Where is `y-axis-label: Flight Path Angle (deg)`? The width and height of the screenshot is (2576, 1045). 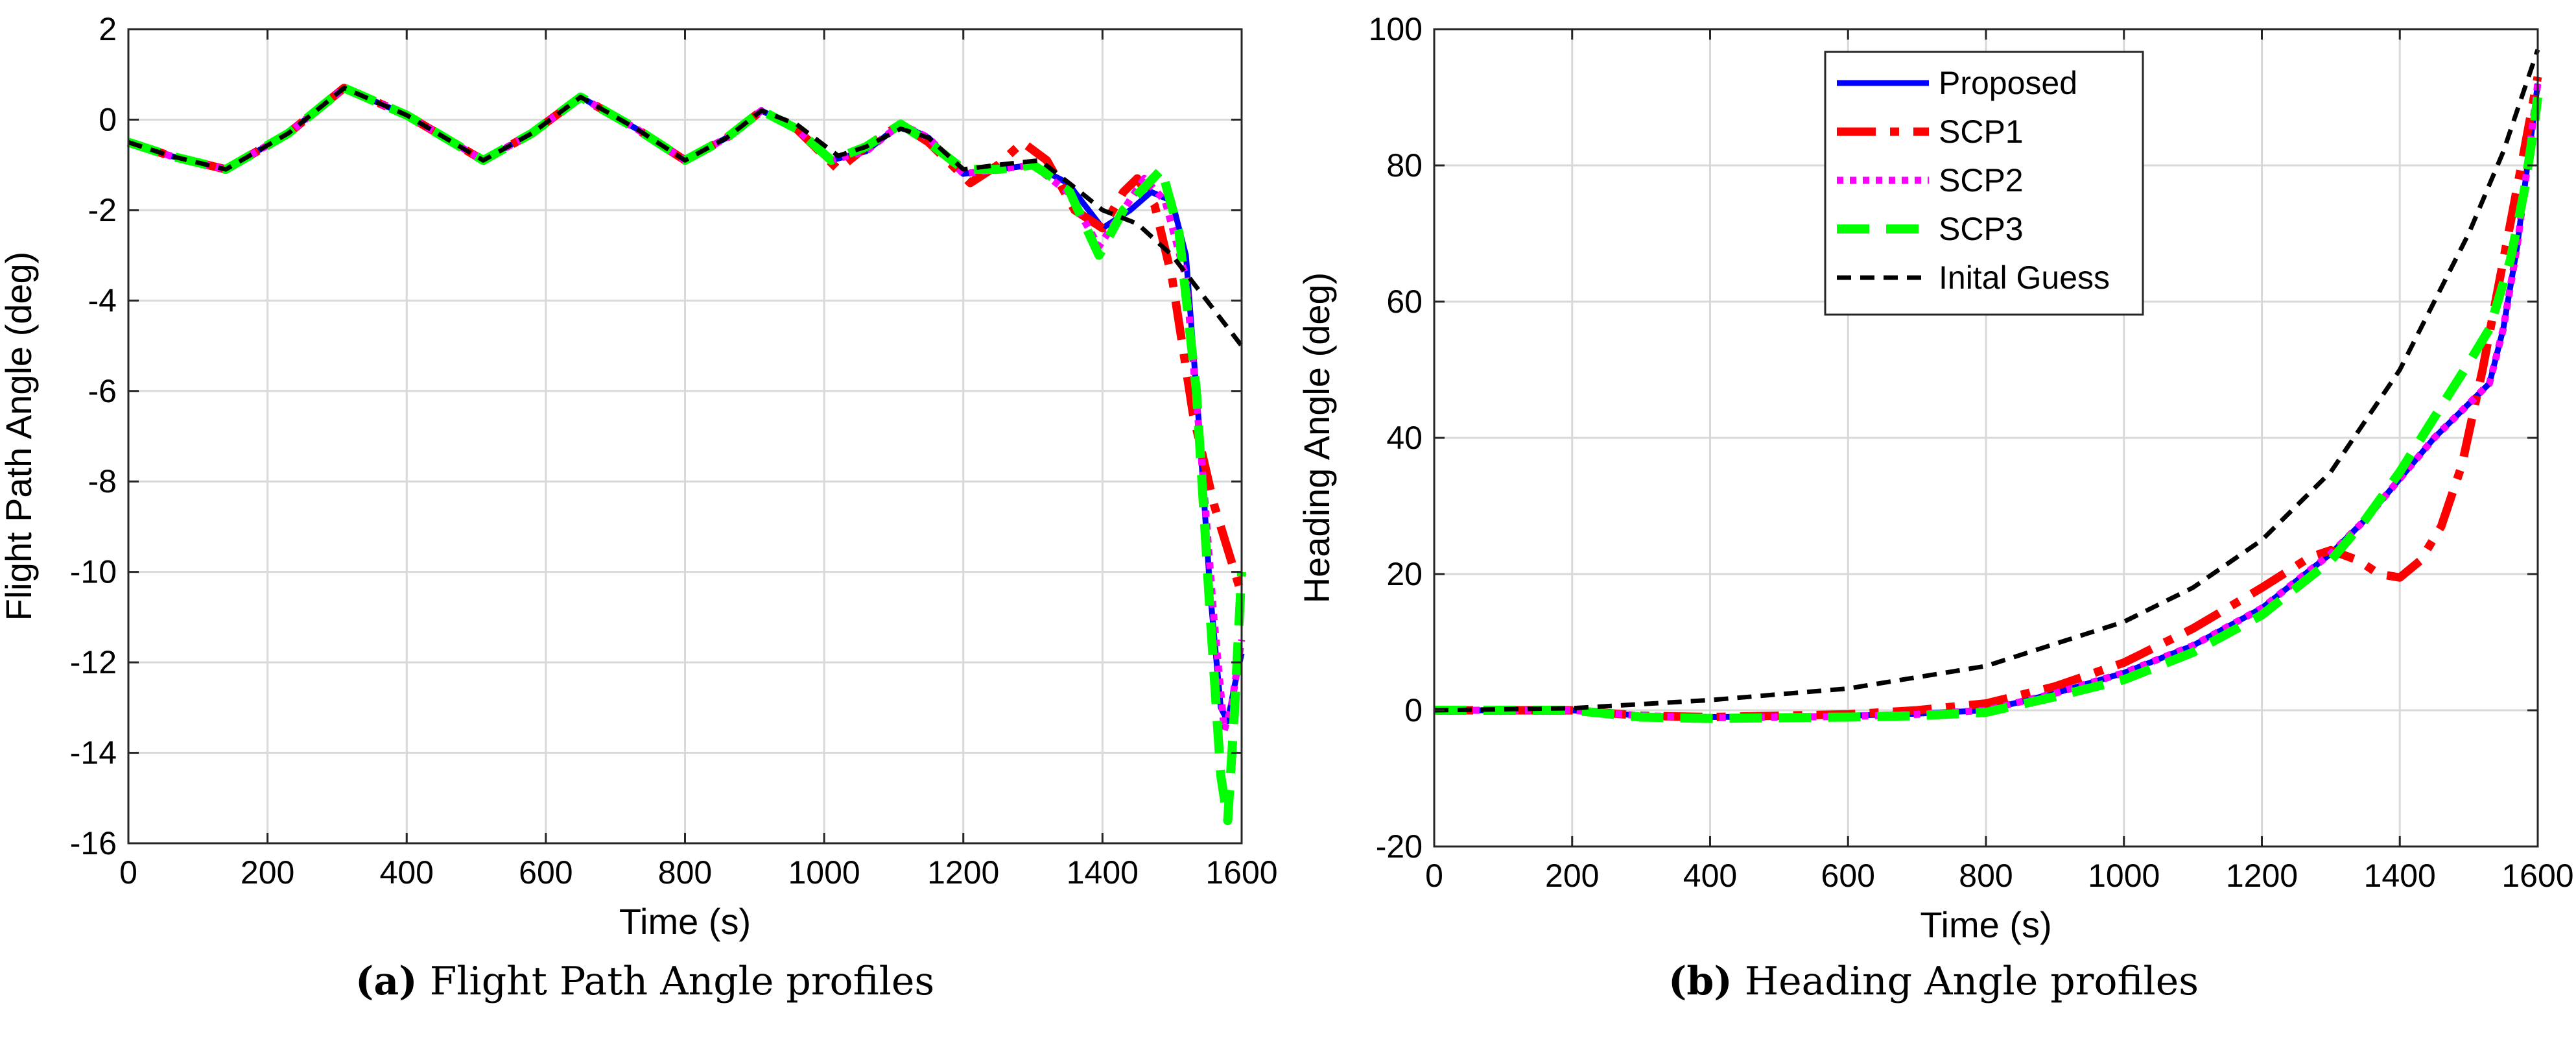 y-axis-label: Flight Path Angle (deg) is located at coordinates (19, 436).